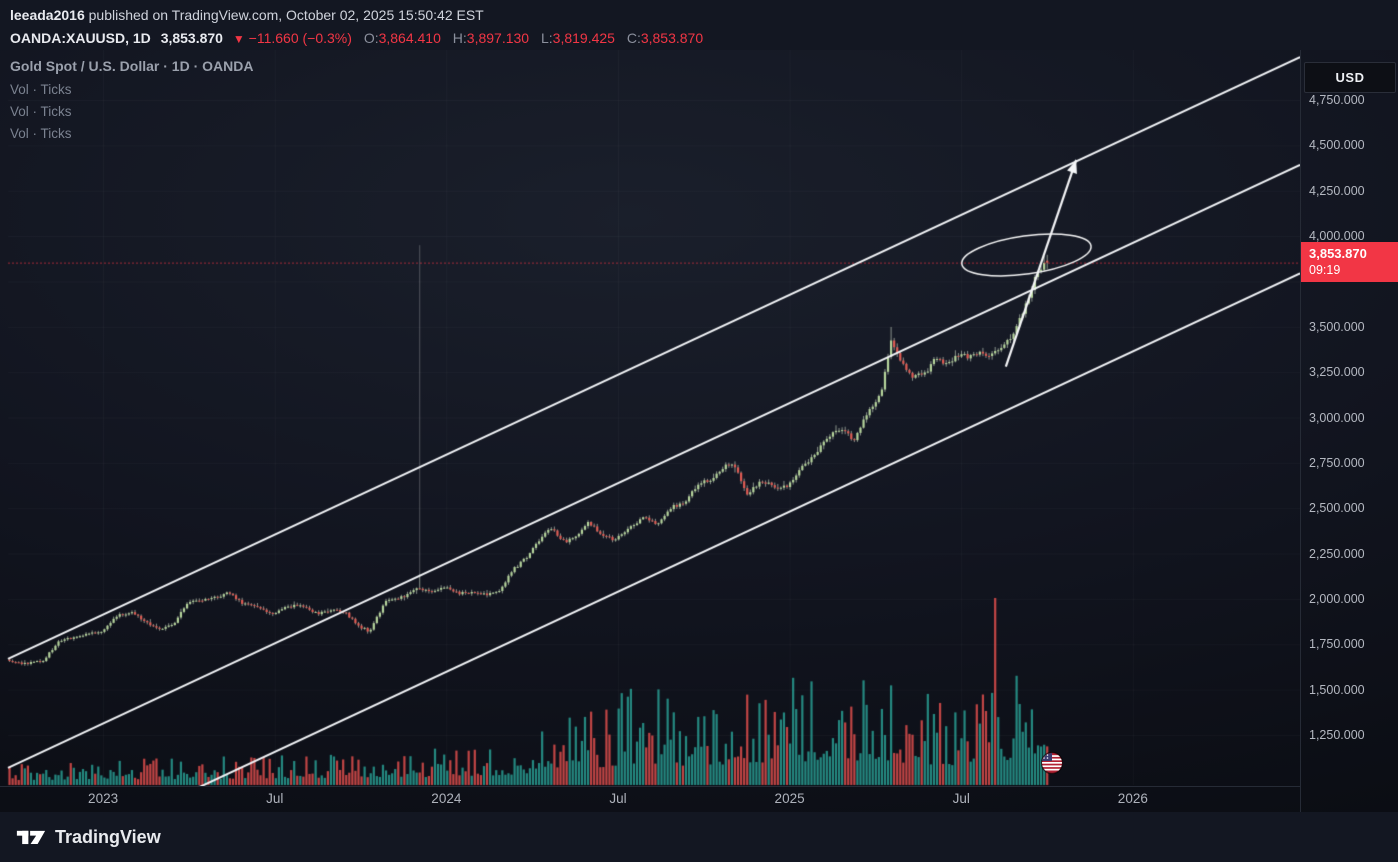  What do you see at coordinates (650, 786) in the screenshot?
I see `time-axis-separator` at bounding box center [650, 786].